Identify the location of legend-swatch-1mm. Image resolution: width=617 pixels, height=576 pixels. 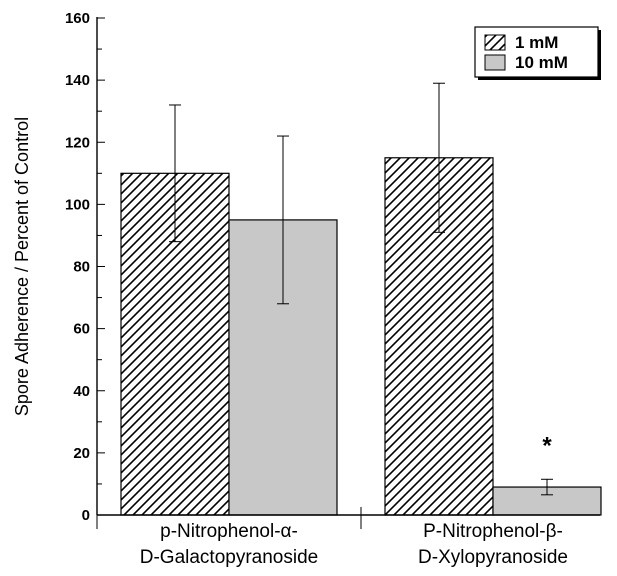
(495, 42).